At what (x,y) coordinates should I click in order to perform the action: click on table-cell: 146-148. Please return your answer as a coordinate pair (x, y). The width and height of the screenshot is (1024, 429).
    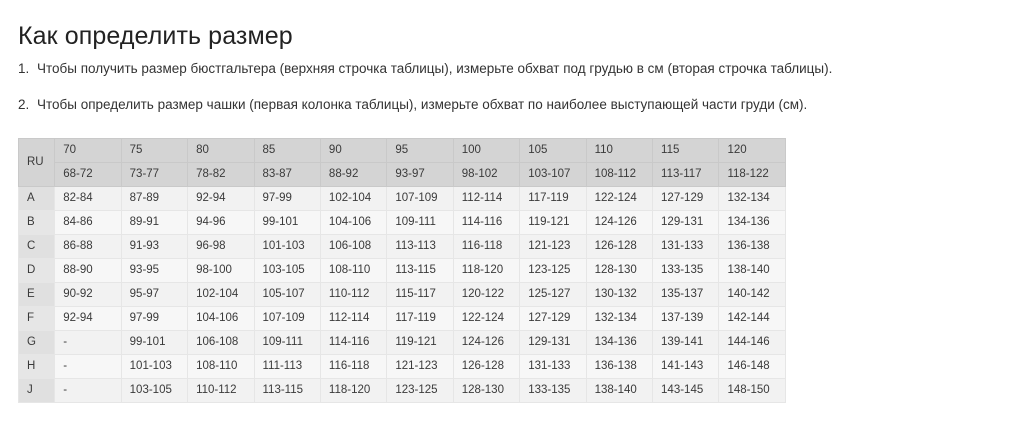
    Looking at the image, I should click on (752, 366).